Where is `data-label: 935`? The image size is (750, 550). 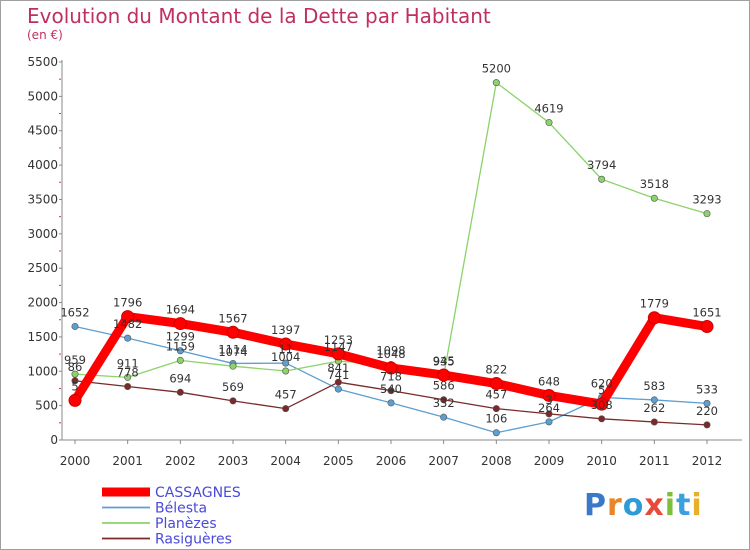
data-label: 935 is located at coordinates (444, 362).